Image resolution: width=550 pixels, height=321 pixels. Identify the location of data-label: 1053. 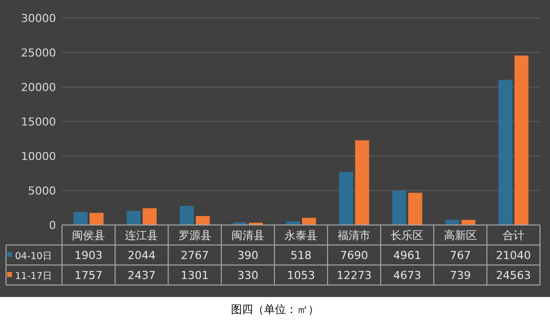
(301, 275).